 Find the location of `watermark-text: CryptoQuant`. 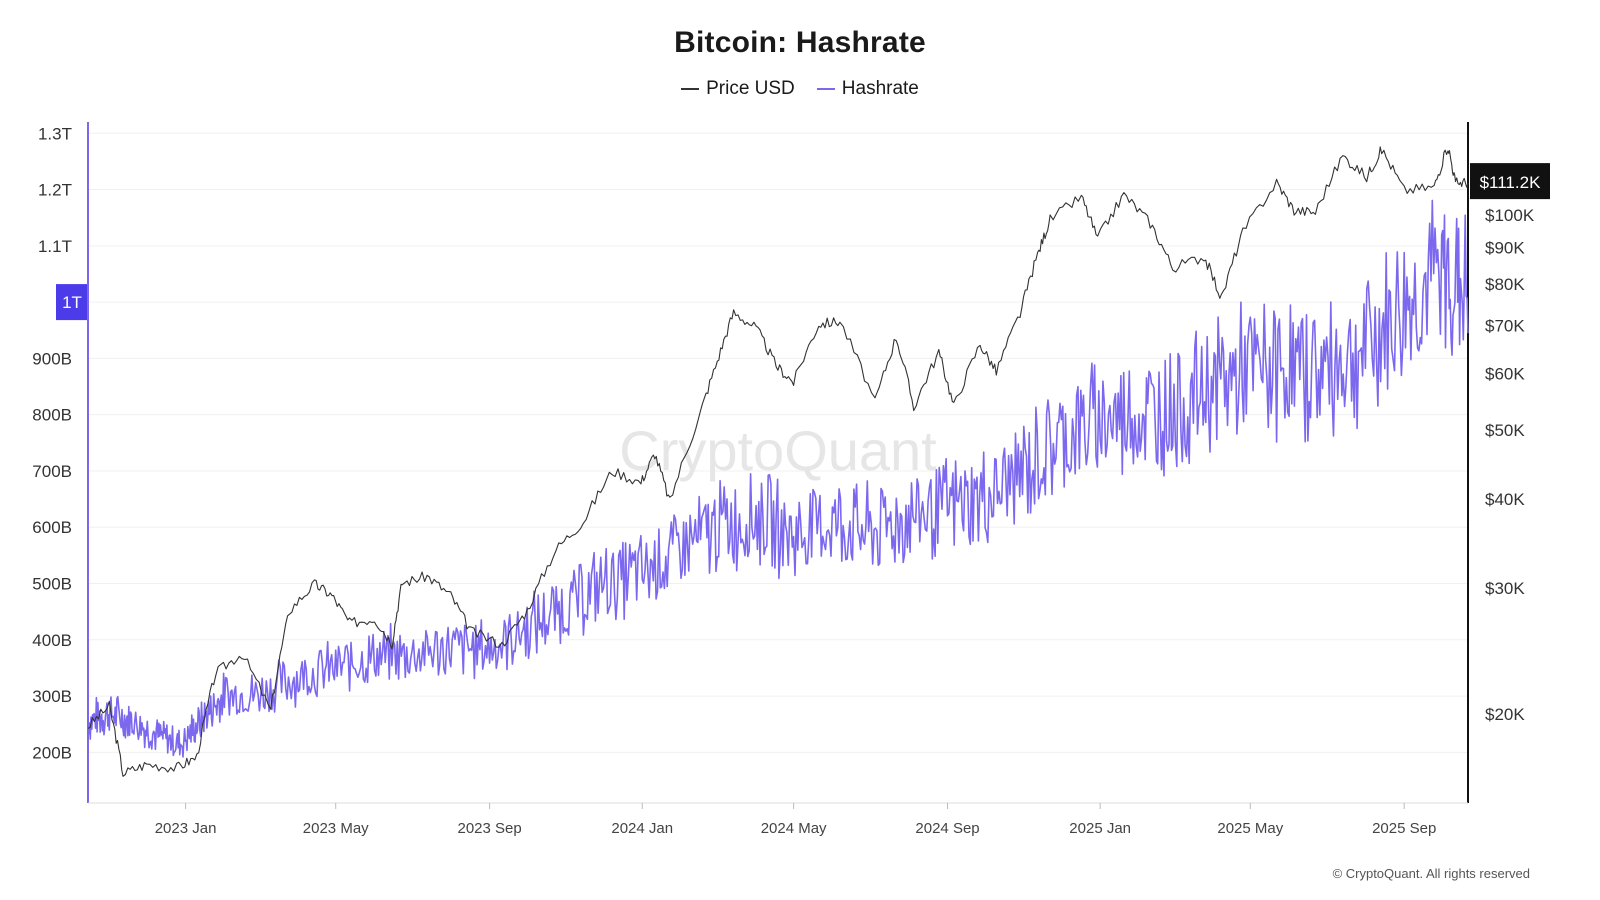

watermark-text: CryptoQuant is located at coordinates (778, 450).